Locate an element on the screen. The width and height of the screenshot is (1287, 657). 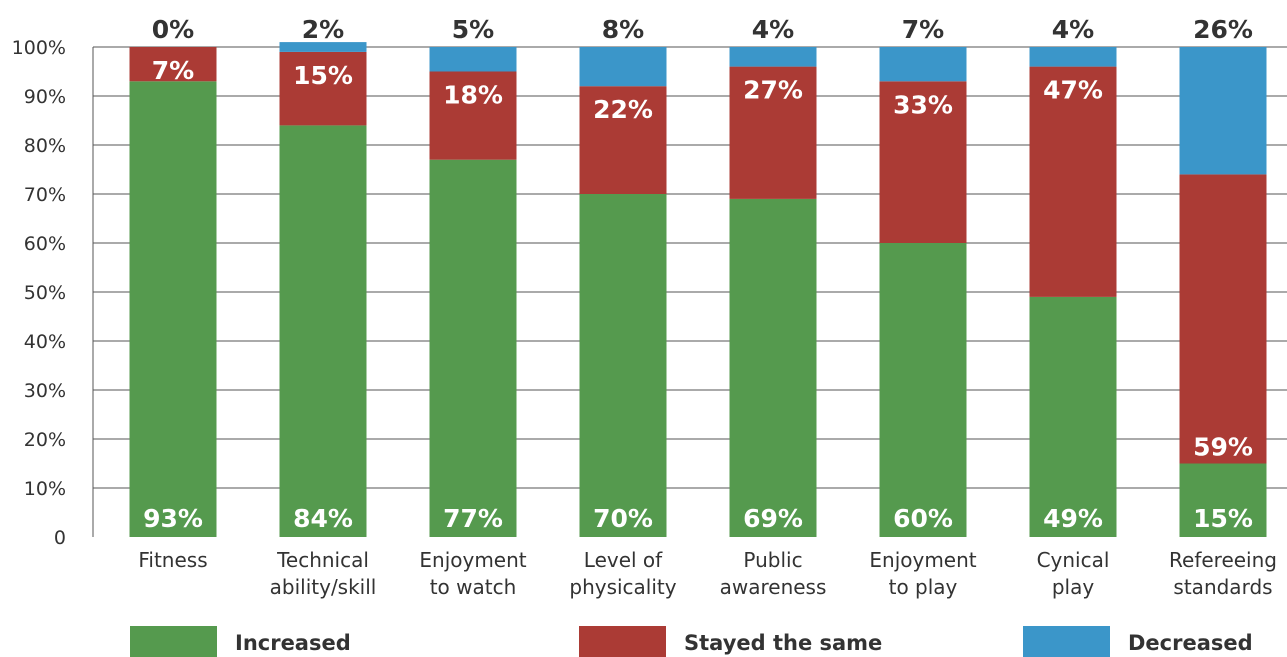
y-tick-label: 70% is located at coordinates (45, 195).